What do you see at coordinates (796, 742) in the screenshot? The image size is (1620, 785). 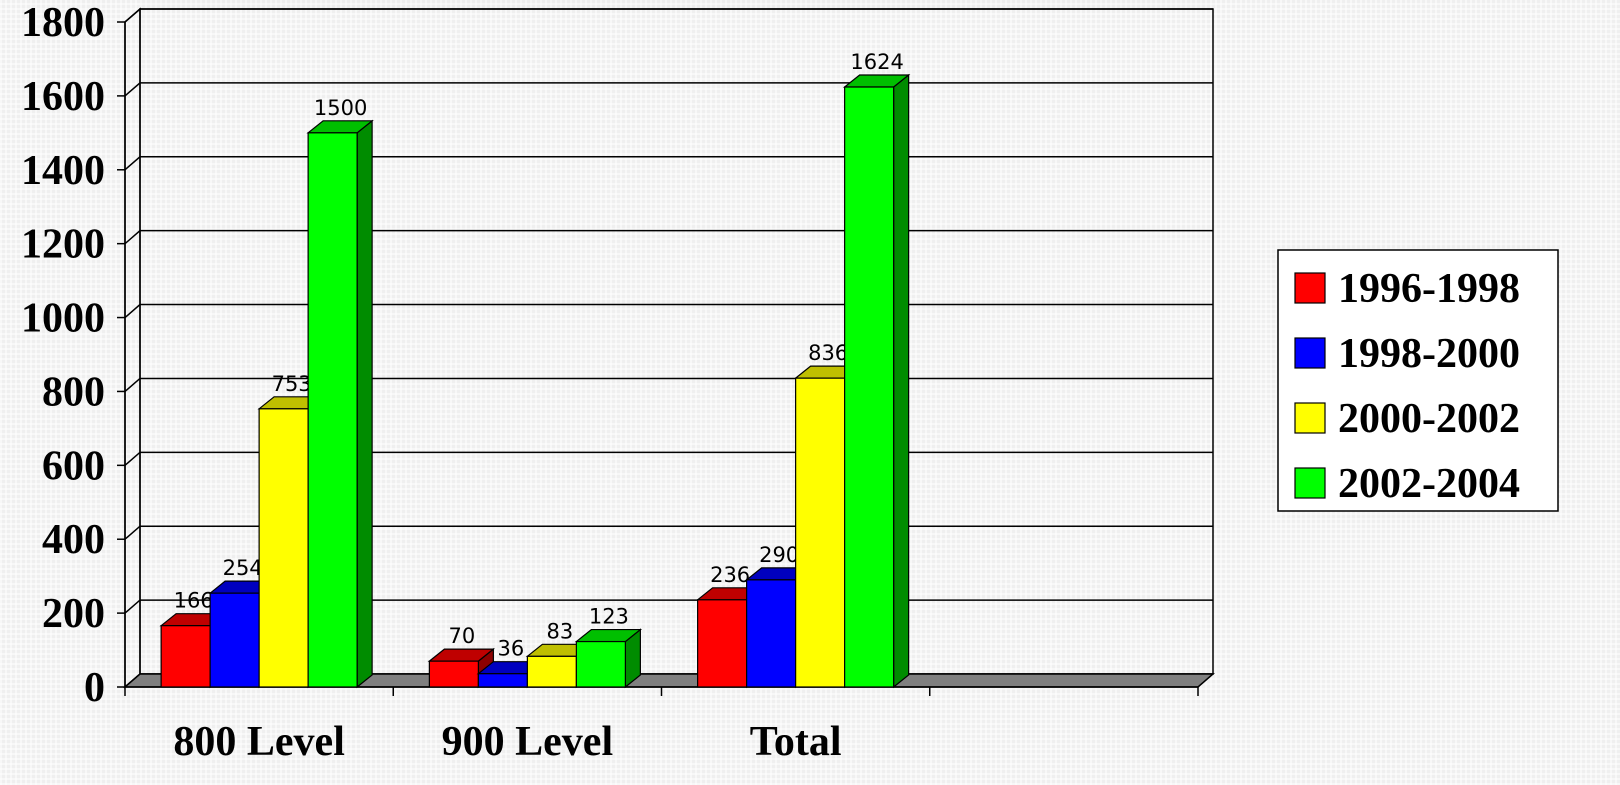 I see `x-tick-label: Total` at bounding box center [796, 742].